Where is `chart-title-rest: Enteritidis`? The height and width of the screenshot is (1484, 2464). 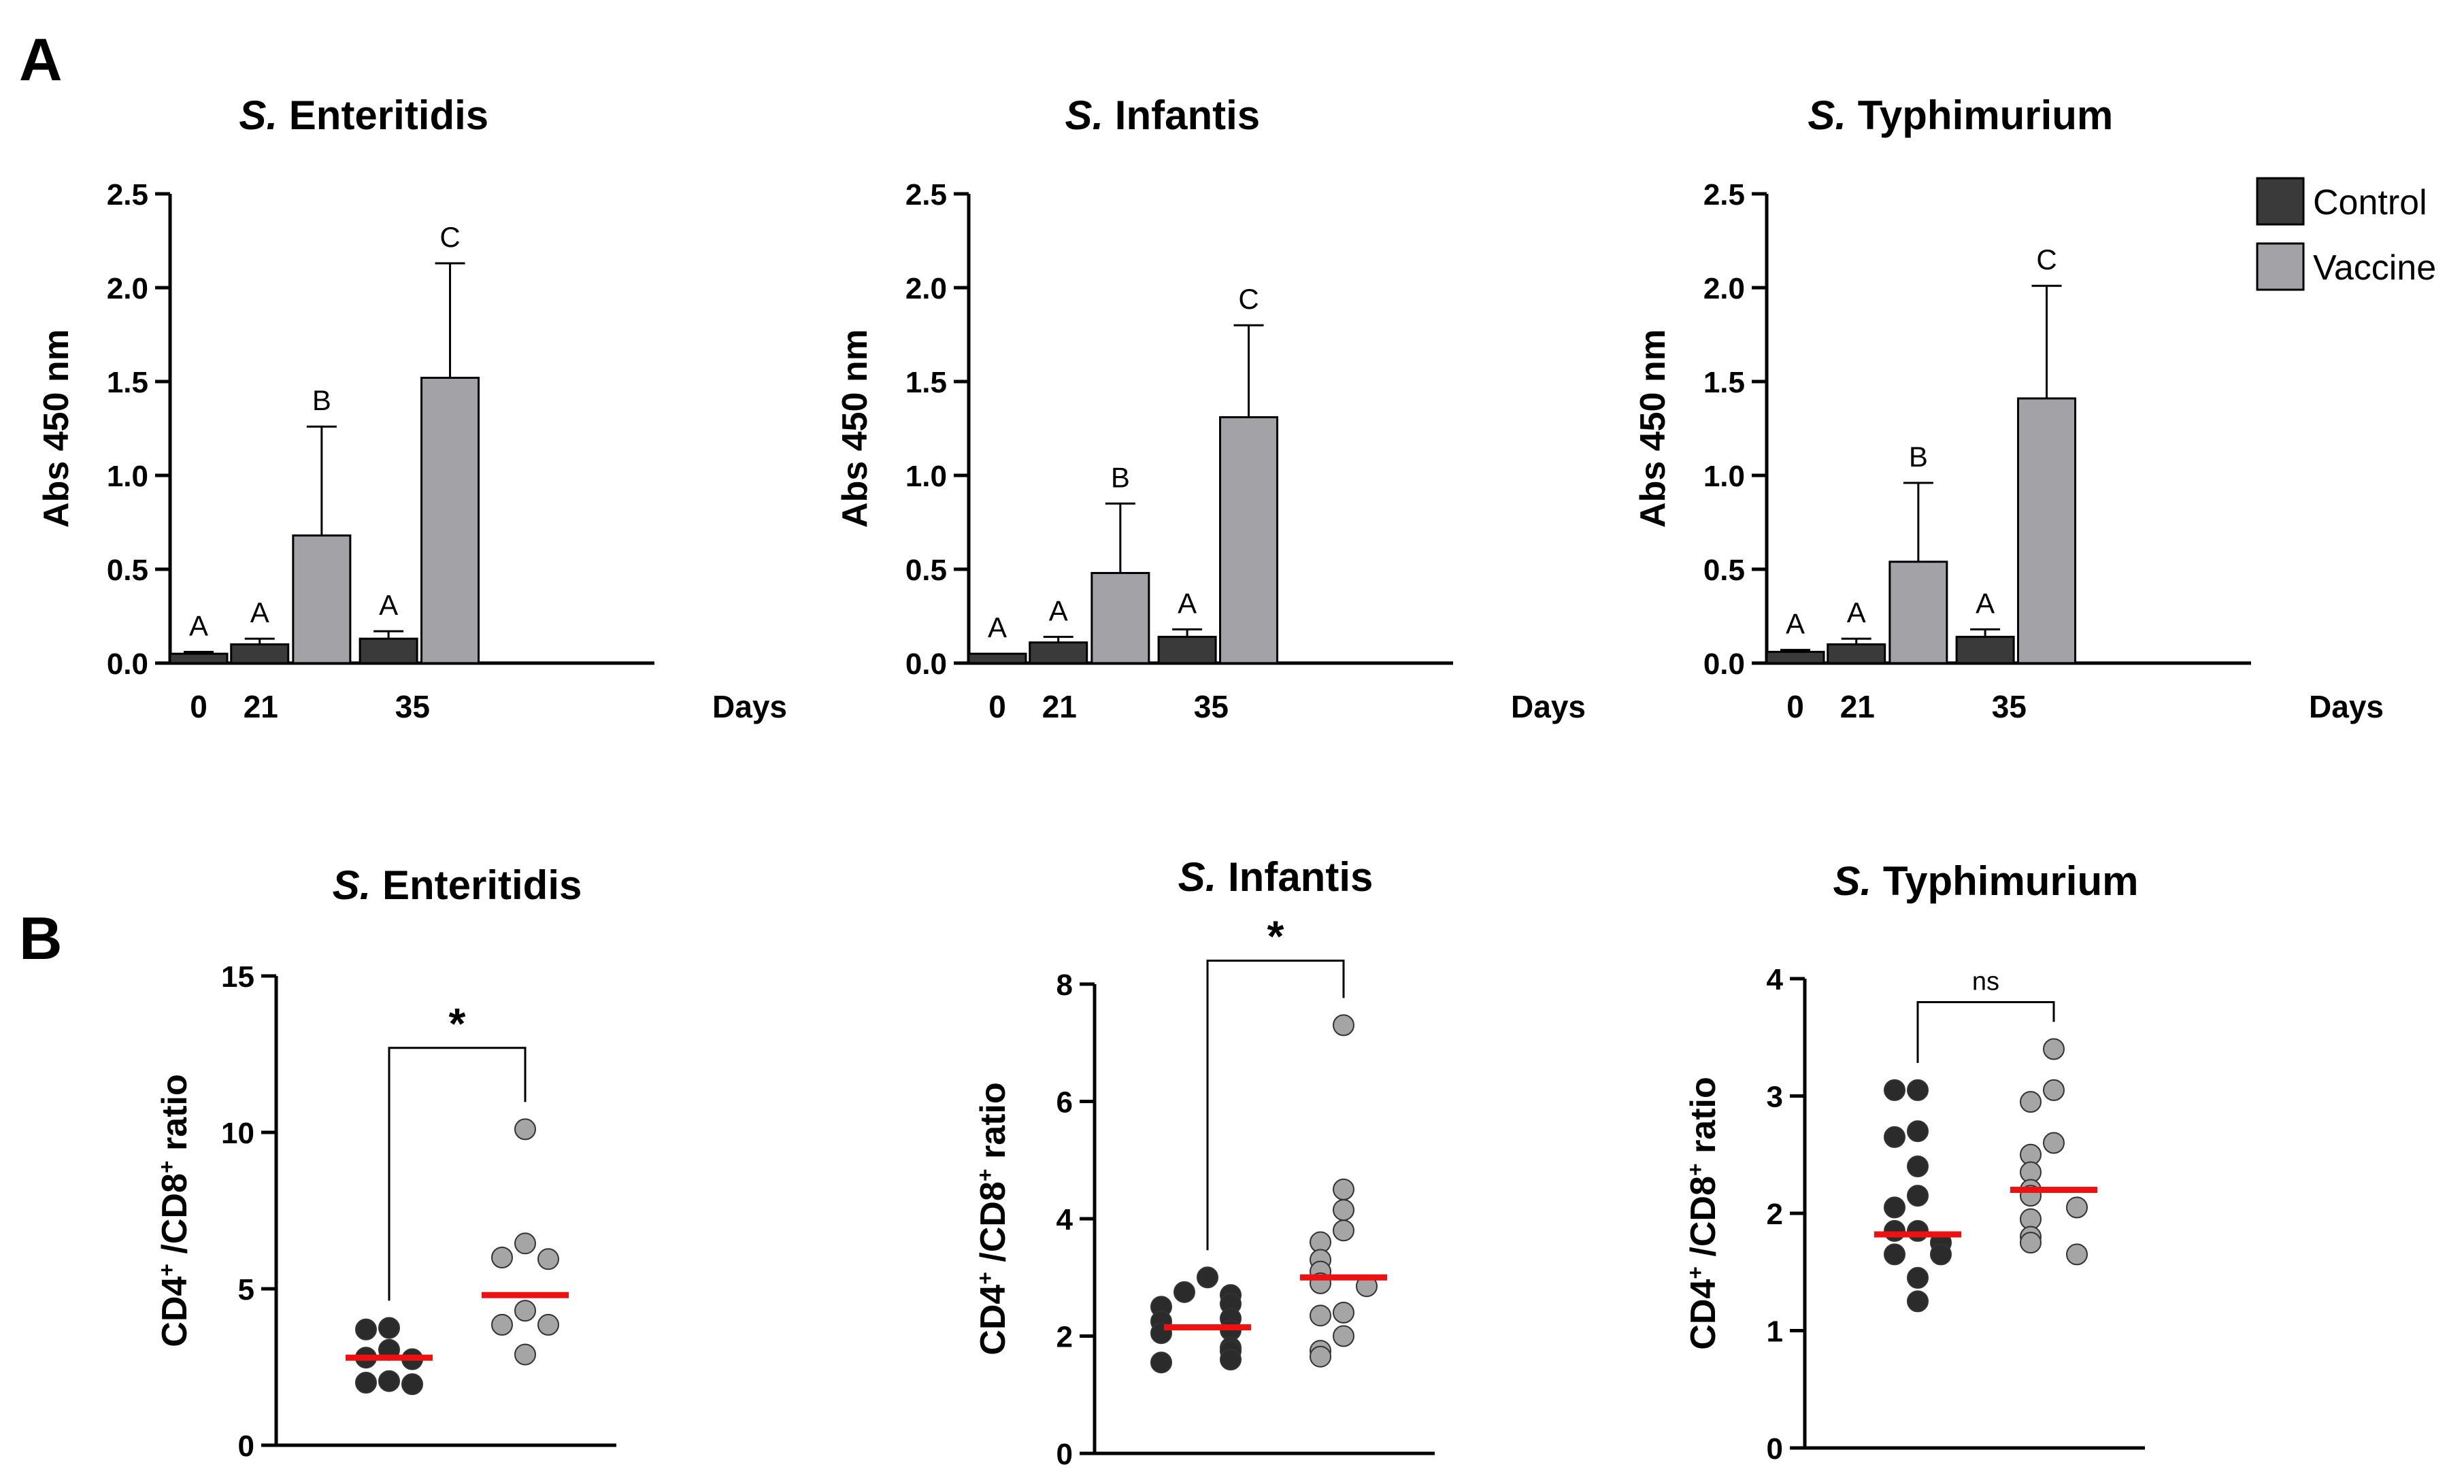
chart-title-rest: Enteritidis is located at coordinates (383, 115).